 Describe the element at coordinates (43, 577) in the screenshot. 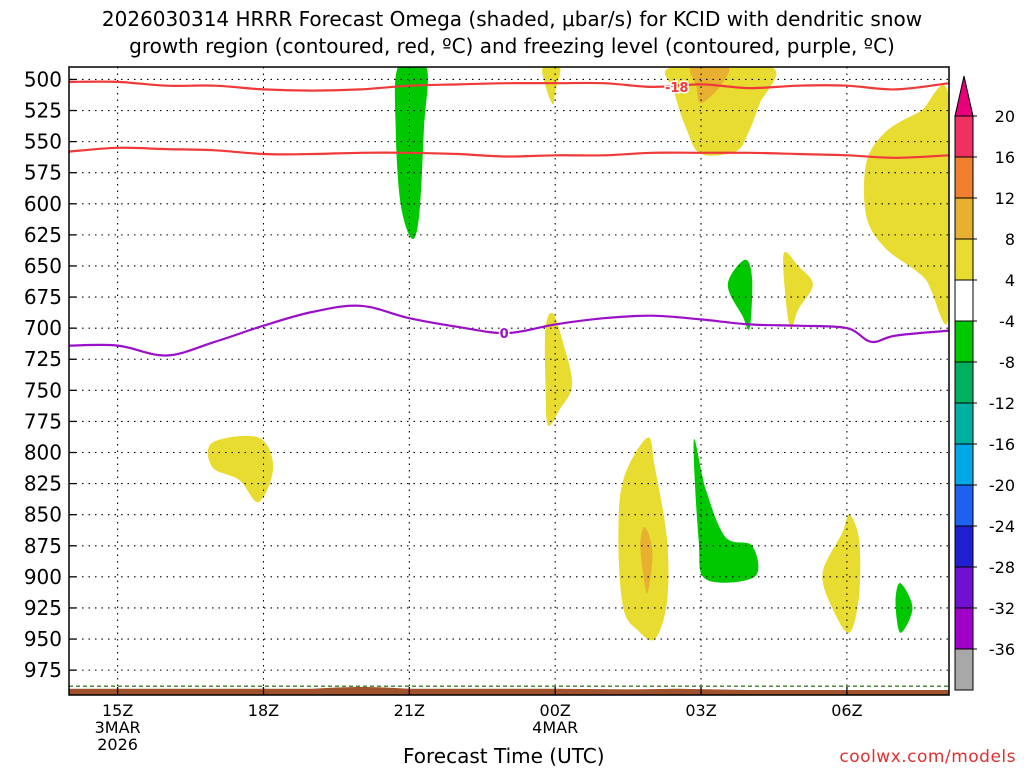

I see `y-tick-label: 900` at that location.